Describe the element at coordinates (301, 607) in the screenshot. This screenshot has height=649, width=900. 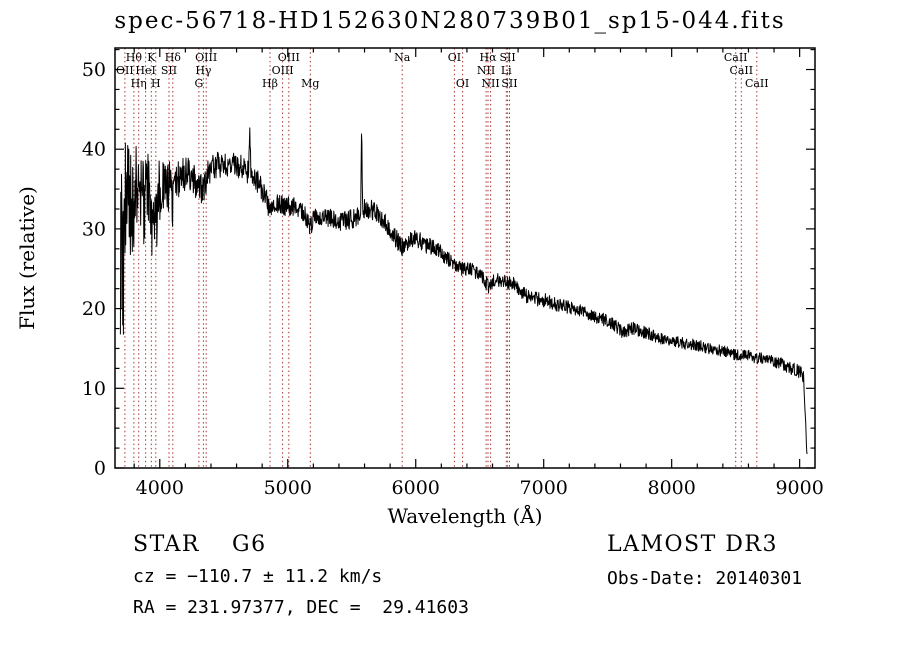
I see `ra-dec: RA = 231.97377, DEC = 29.41603` at that location.